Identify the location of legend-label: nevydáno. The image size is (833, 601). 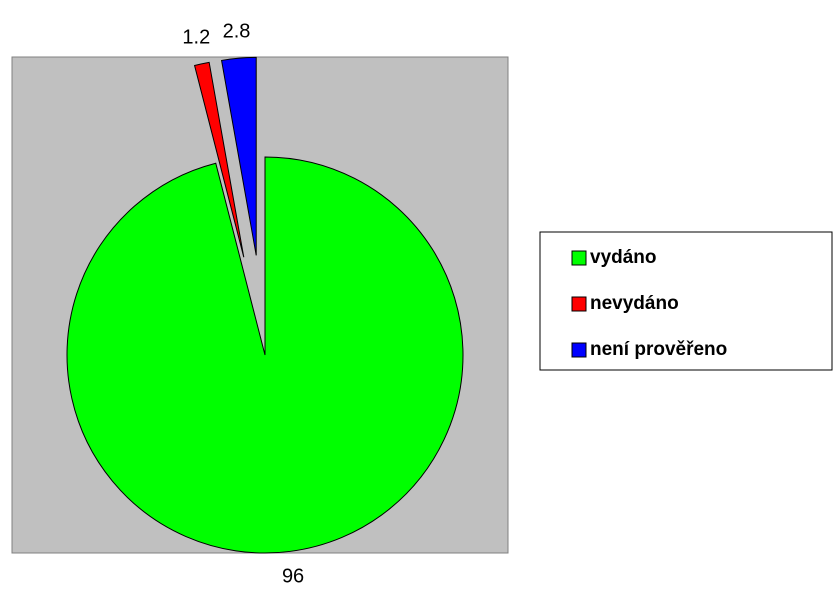
(634, 303).